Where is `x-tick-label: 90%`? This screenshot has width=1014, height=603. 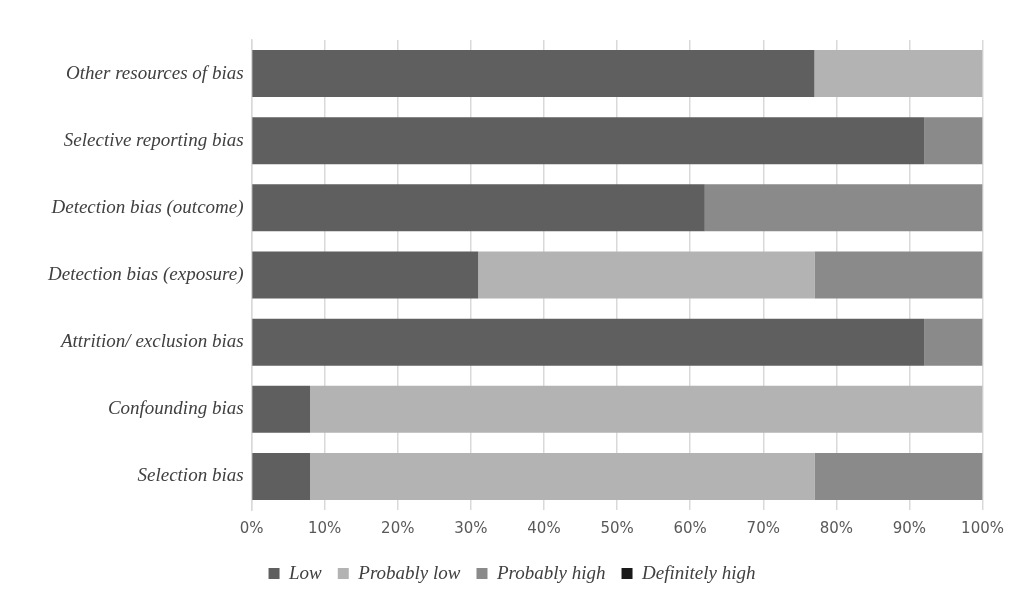 x-tick-label: 90% is located at coordinates (909, 527).